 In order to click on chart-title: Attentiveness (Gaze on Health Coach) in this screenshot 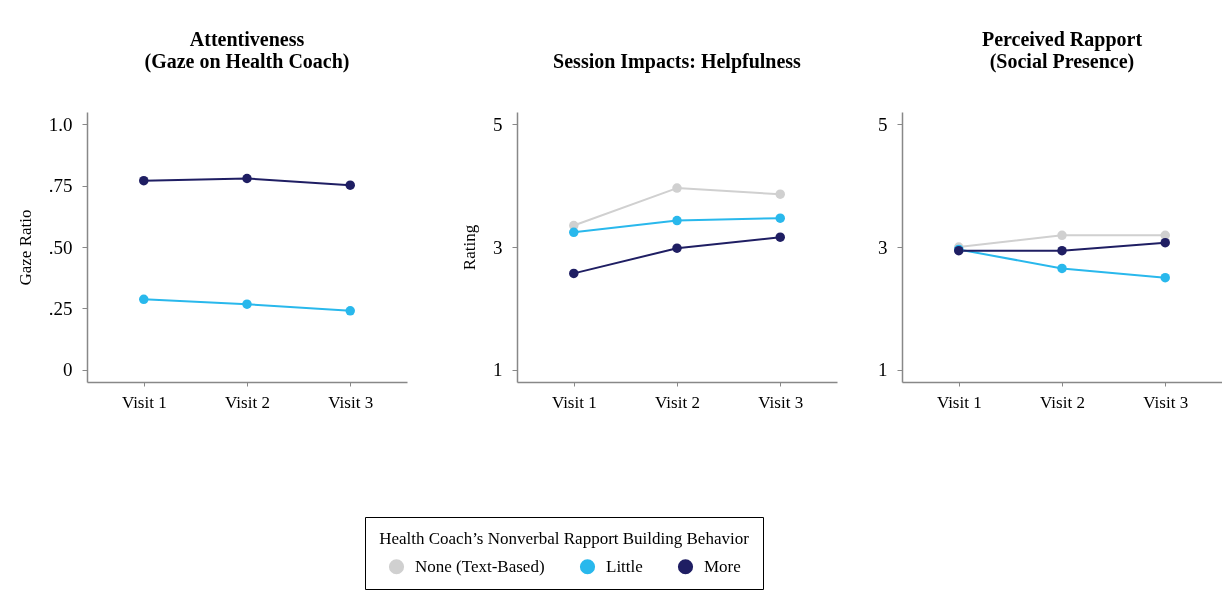, I will do `click(247, 50)`.